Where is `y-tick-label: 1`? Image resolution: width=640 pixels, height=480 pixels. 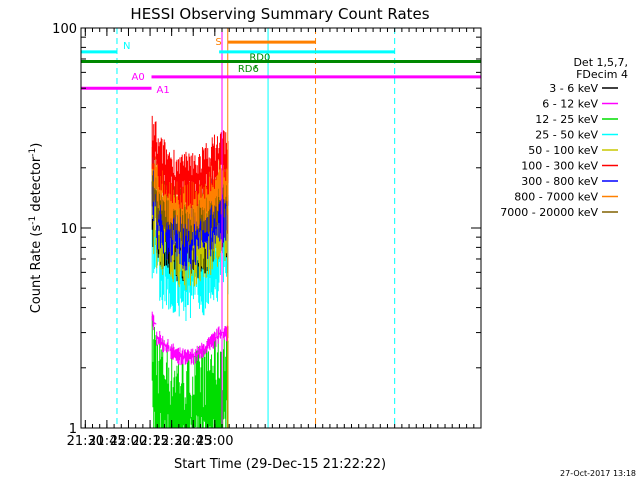 y-tick-label: 1 is located at coordinates (73, 429).